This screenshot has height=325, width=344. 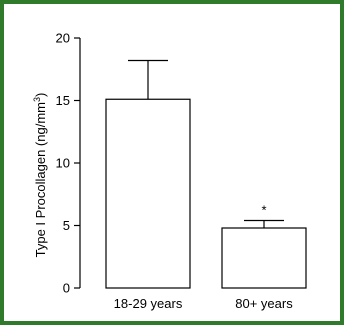 What do you see at coordinates (63, 38) in the screenshot?
I see `y-tick-label: 20` at bounding box center [63, 38].